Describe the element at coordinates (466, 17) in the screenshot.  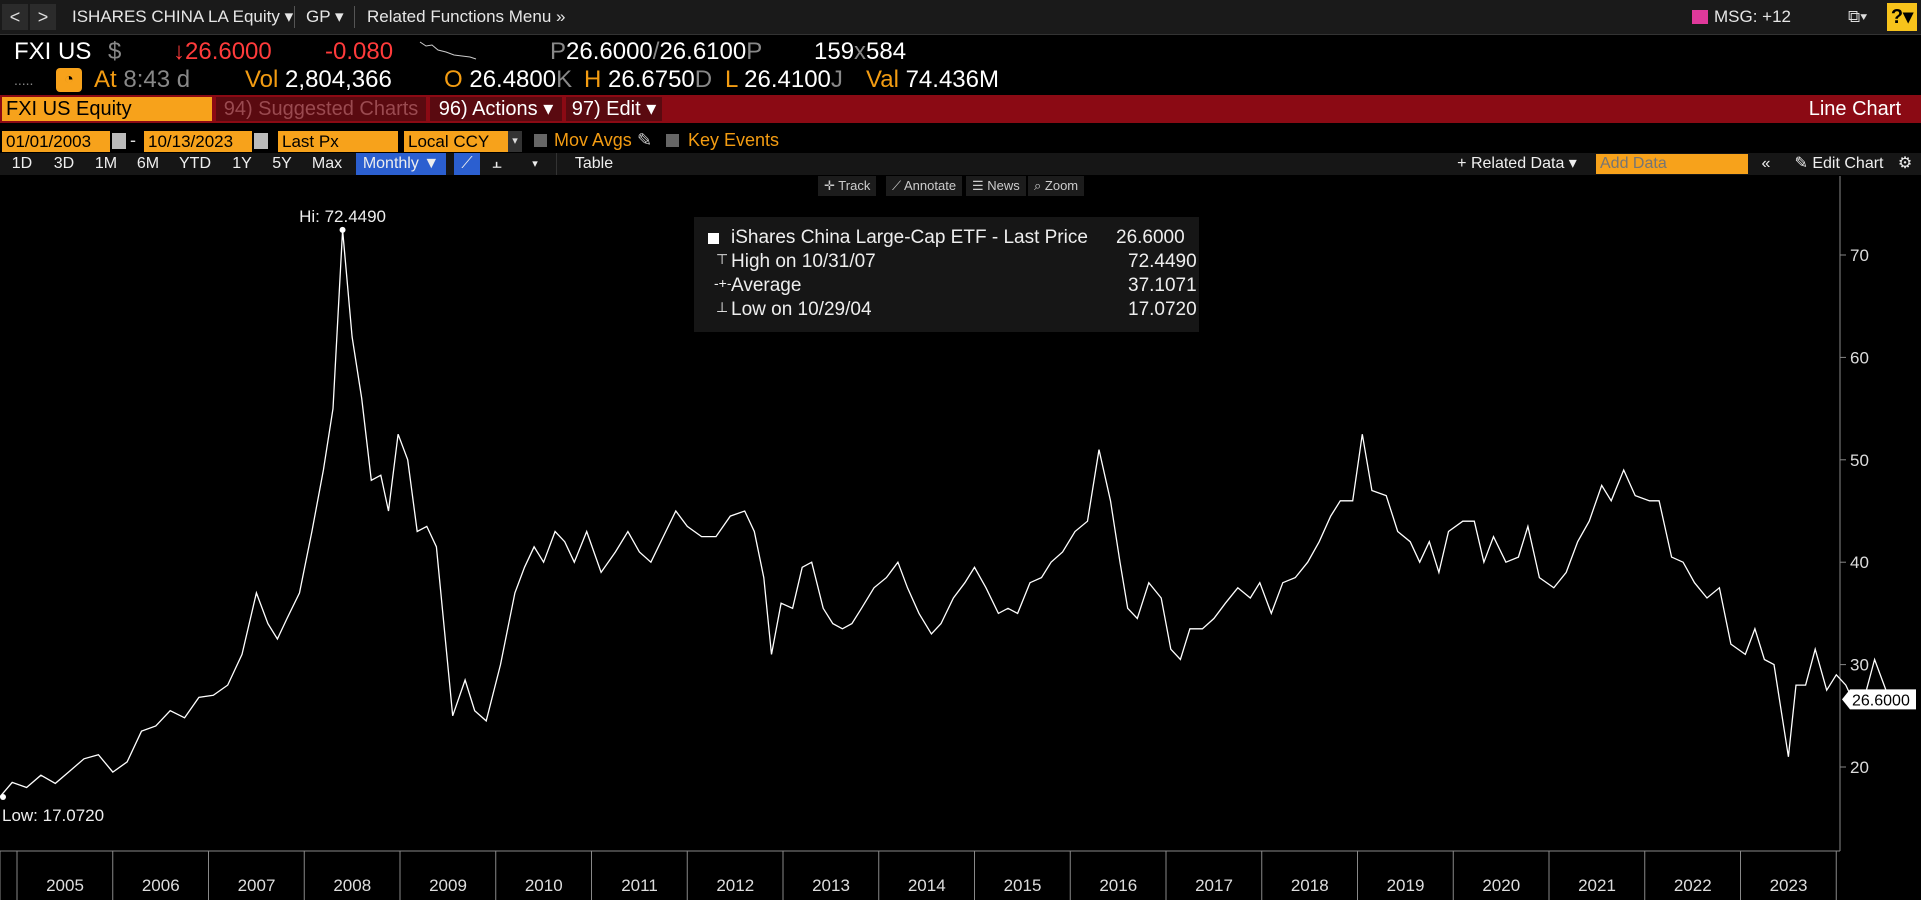
I see `related-functions-menu: Related Functions Menu »` at that location.